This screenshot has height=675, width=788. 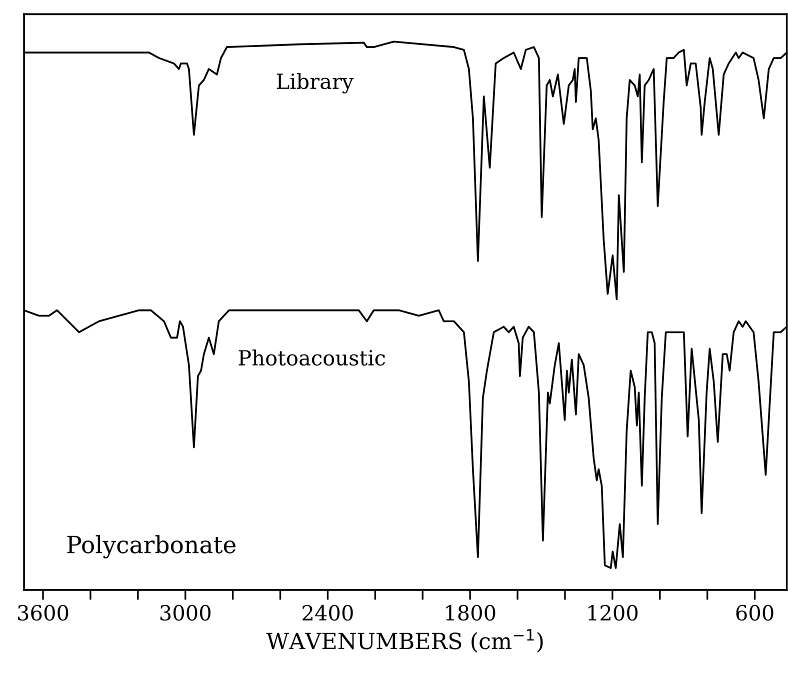 I want to click on x-axis-title: WAVENUMBERS (cm$^{−1}$), so click(x=404, y=640).